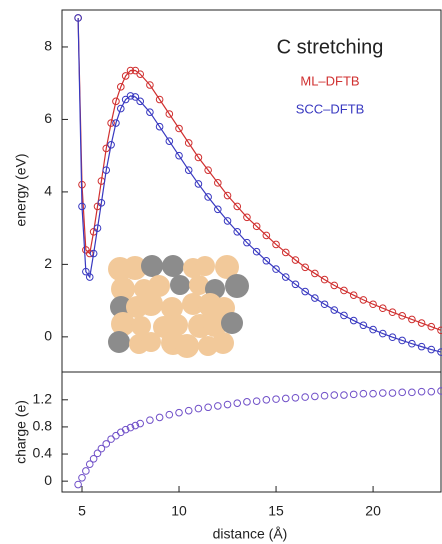  What do you see at coordinates (329, 80) in the screenshot?
I see `legend-label: ML–DFTB` at bounding box center [329, 80].